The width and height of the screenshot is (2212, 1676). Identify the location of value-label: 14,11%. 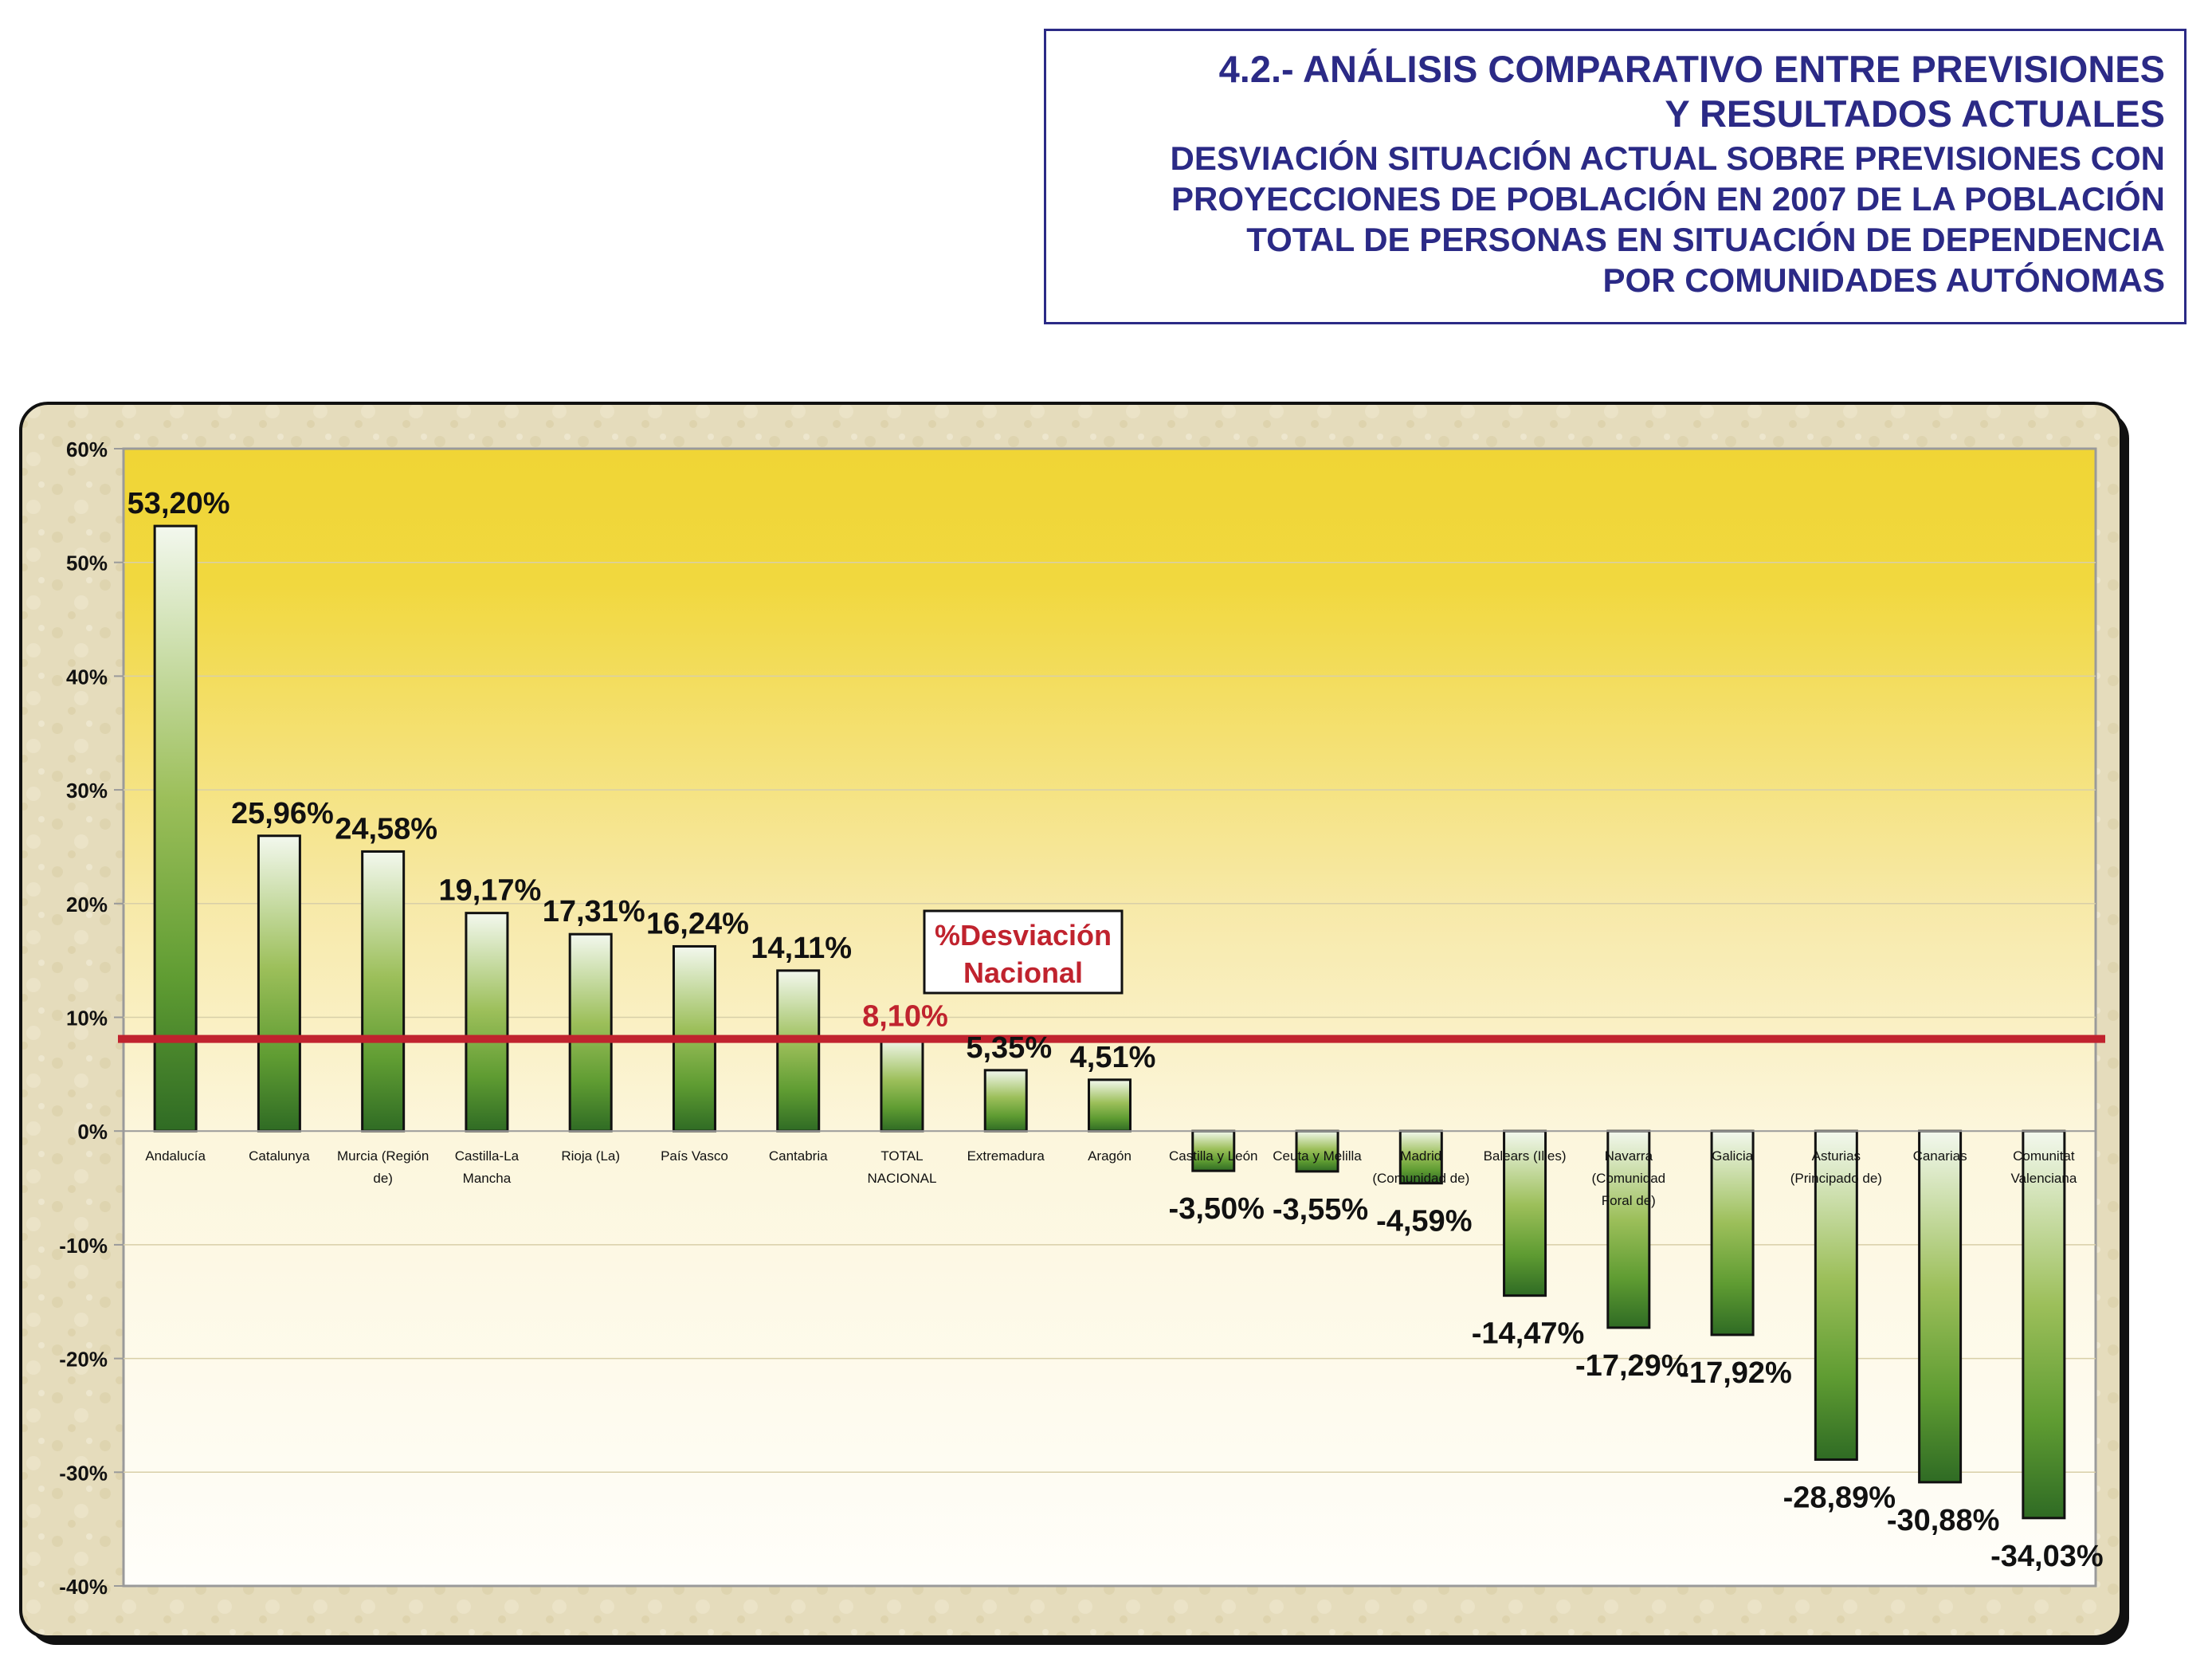
(801, 949).